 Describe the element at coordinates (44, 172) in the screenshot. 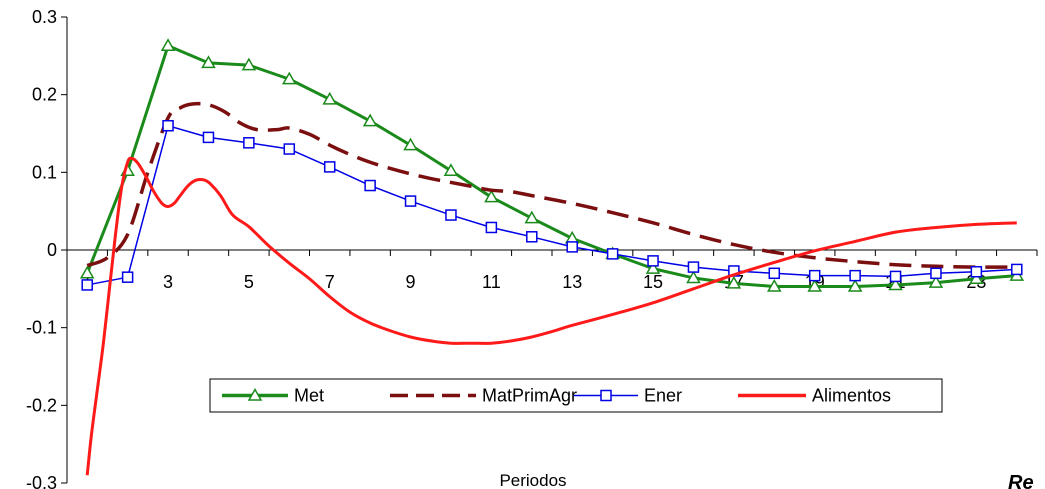

I see `y-tick-label: 0.1` at that location.